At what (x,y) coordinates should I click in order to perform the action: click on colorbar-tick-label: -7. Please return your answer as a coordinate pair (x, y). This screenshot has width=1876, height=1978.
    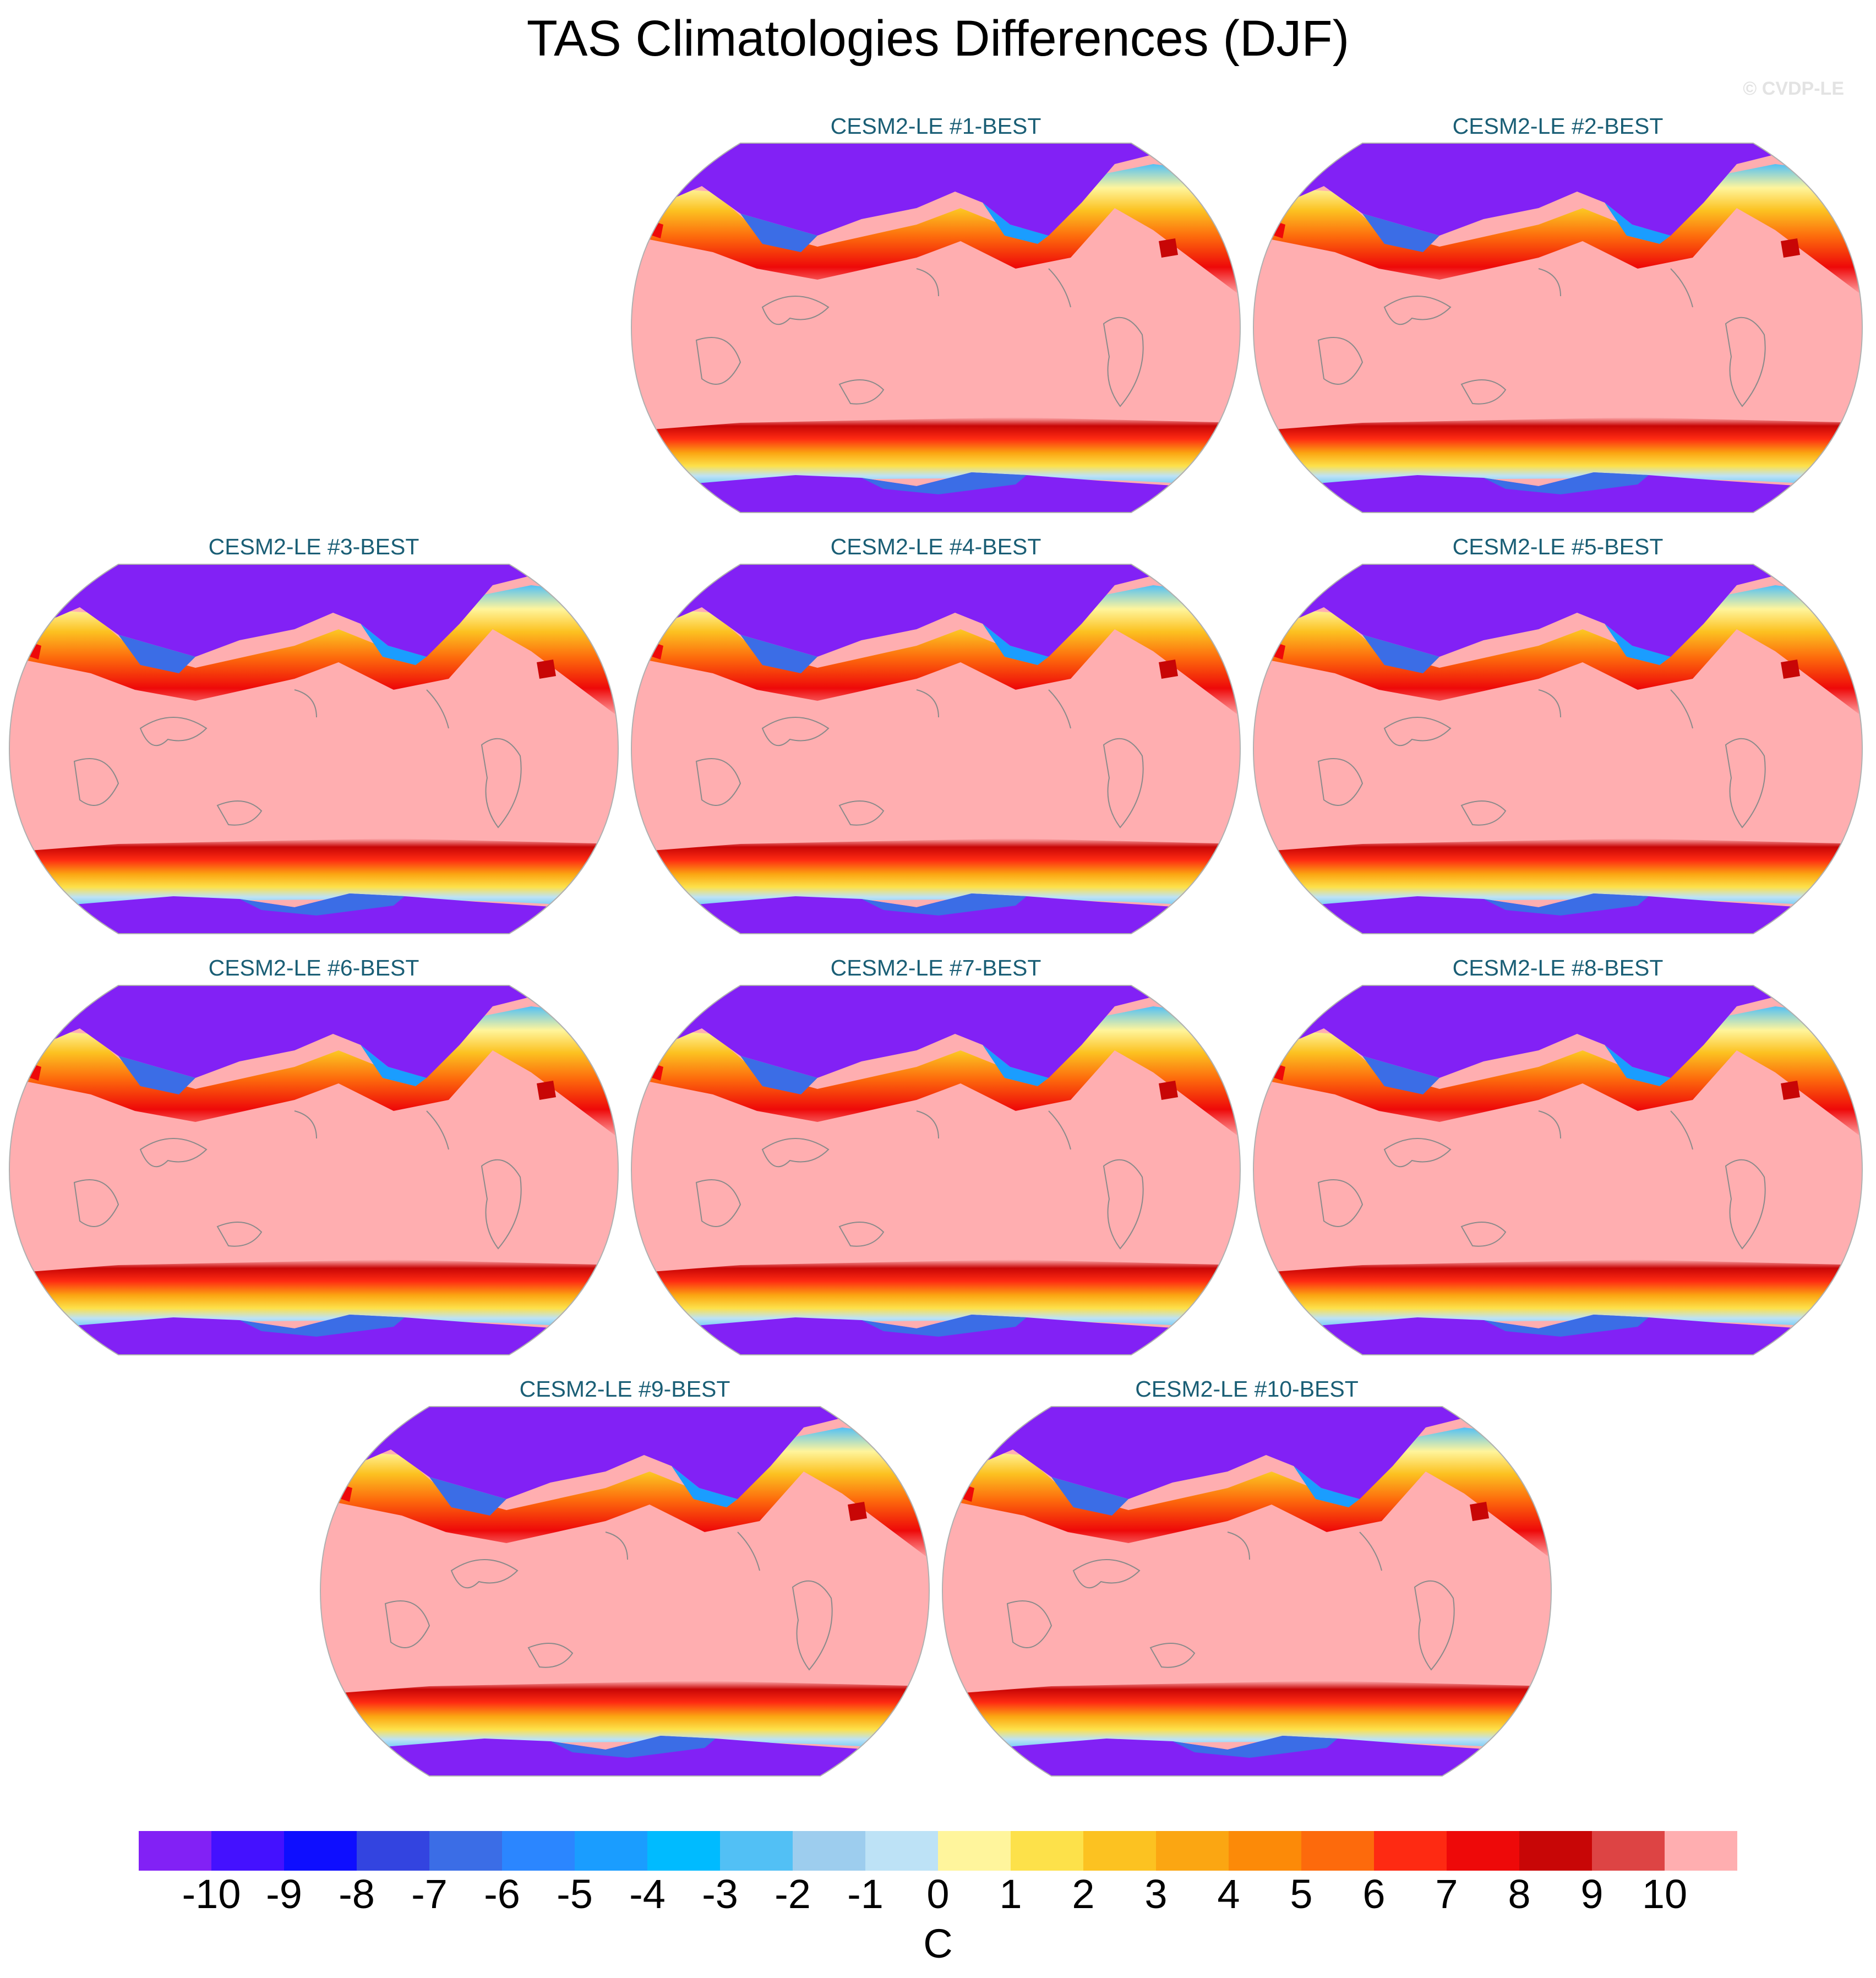
    Looking at the image, I should click on (430, 1894).